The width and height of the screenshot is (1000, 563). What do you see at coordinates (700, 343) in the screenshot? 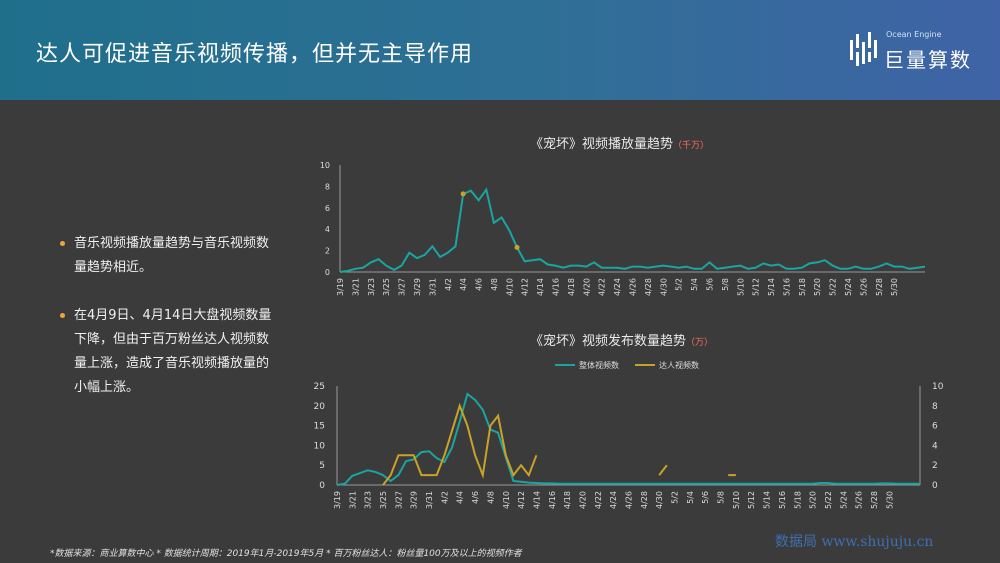
I see `chart2-unit: （万）` at bounding box center [700, 343].